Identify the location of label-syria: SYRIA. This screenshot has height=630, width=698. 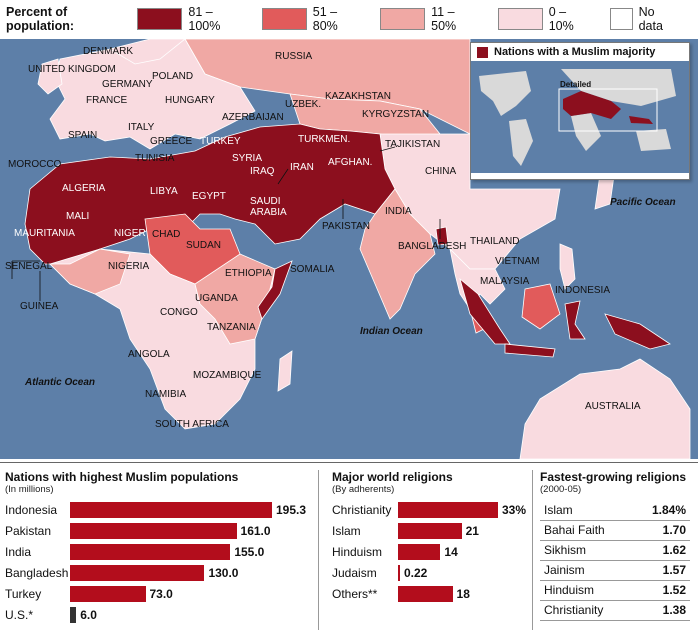
(247, 158).